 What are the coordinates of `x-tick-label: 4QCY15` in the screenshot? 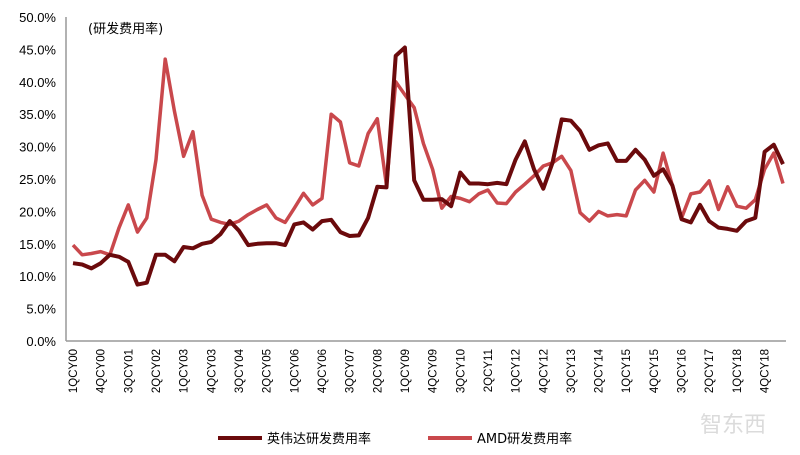 It's located at (655, 371).